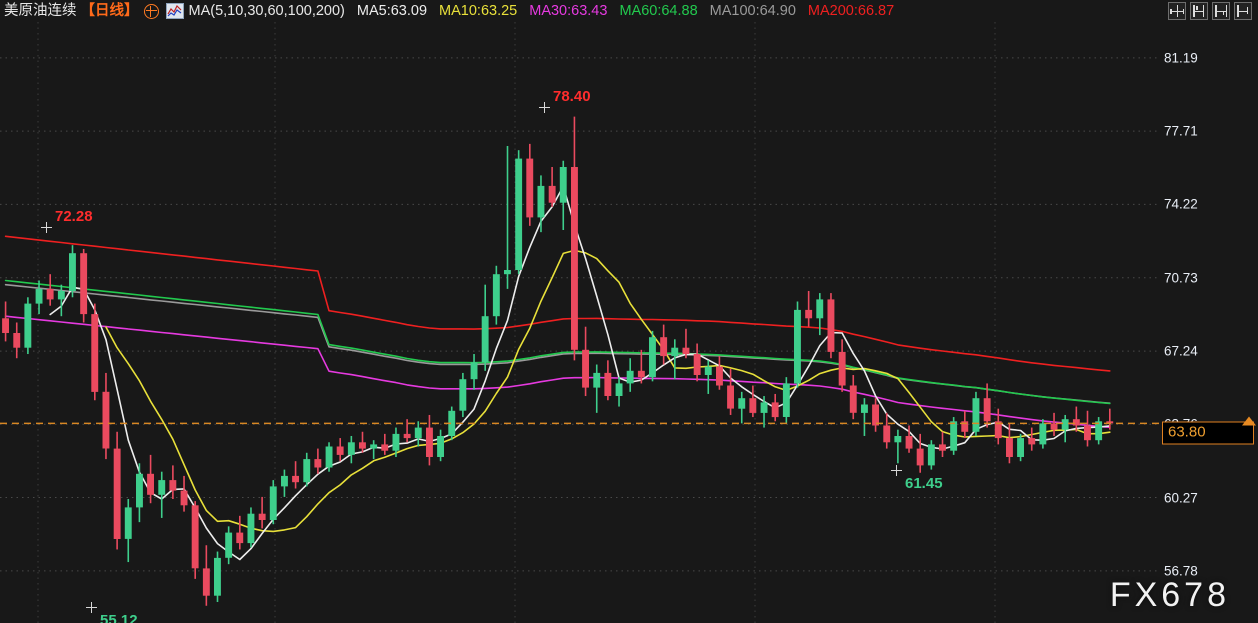 This screenshot has height=623, width=1258. I want to click on axis-label: 70.73, so click(1181, 278).